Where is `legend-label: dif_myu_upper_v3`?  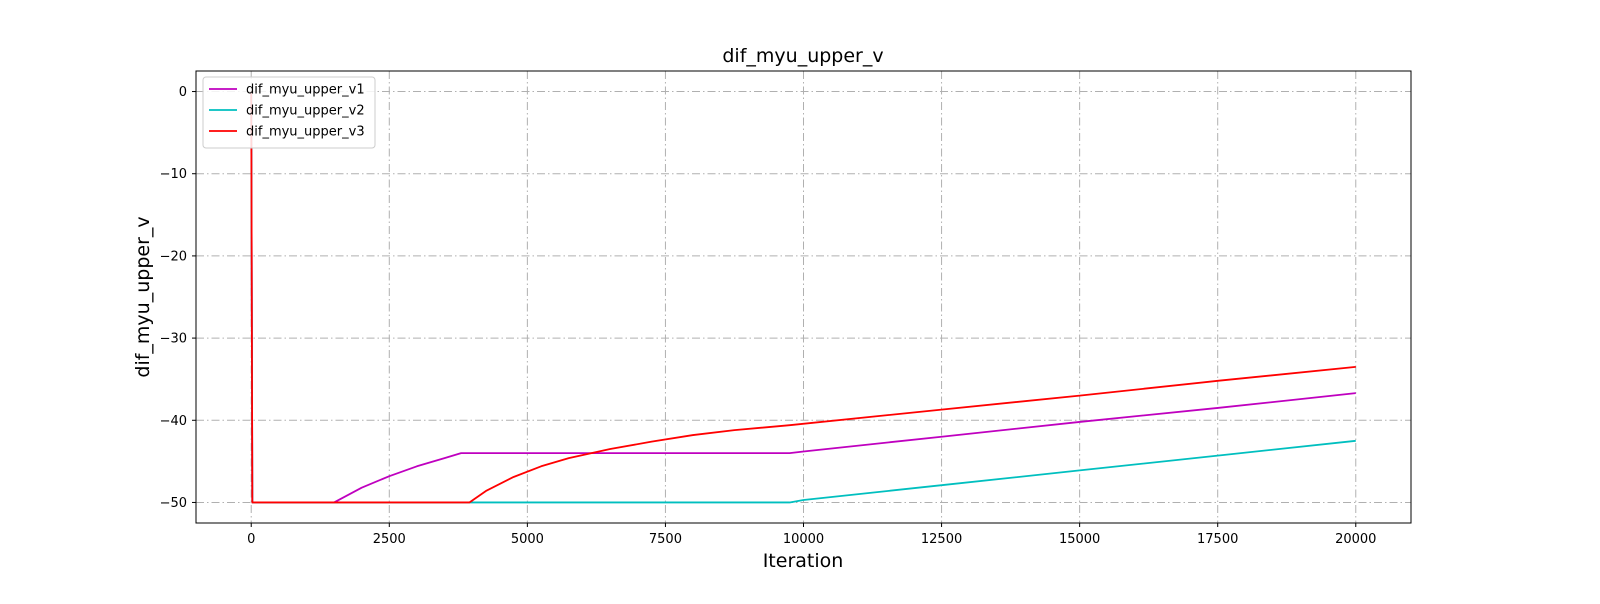 legend-label: dif_myu_upper_v3 is located at coordinates (305, 132).